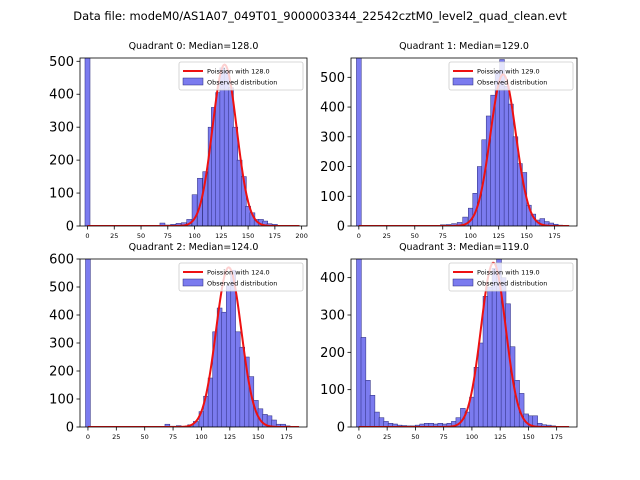  I want to click on legend: Poission with 128.0 Observed distribution, so click(241, 76).